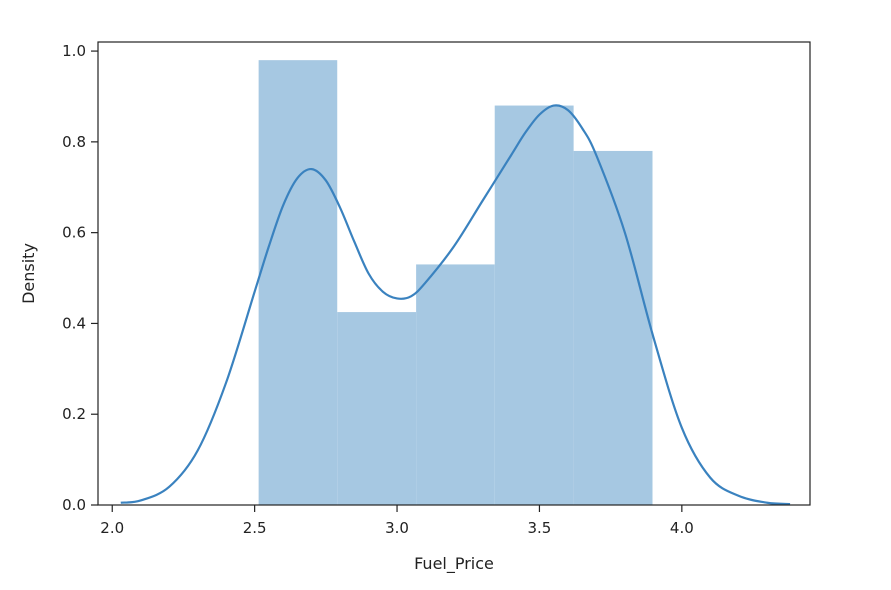 The width and height of the screenshot is (891, 590). Describe the element at coordinates (540, 528) in the screenshot. I see `x-tick-label: 3.5` at that location.